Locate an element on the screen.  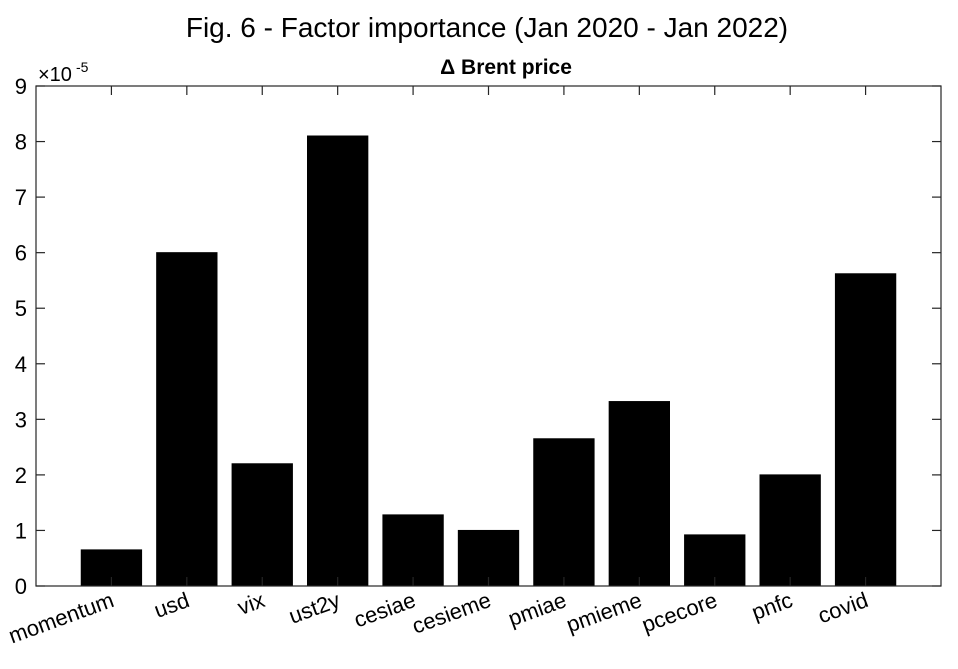
x-tick-label-cesiae: cesiae is located at coordinates (384, 609).